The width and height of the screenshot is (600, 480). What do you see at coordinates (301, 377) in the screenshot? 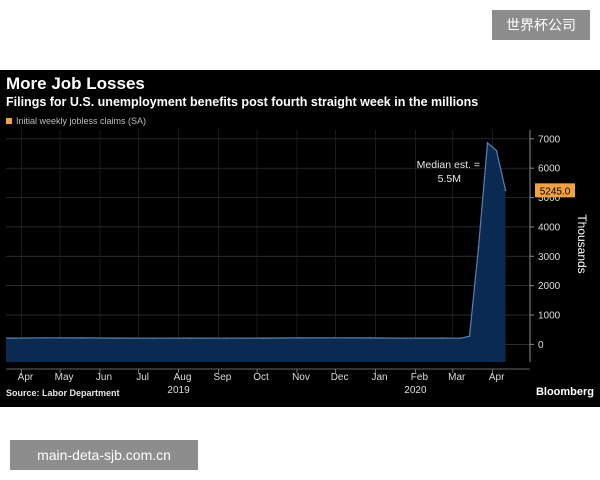
I see `x-tick-label: Nov` at bounding box center [301, 377].